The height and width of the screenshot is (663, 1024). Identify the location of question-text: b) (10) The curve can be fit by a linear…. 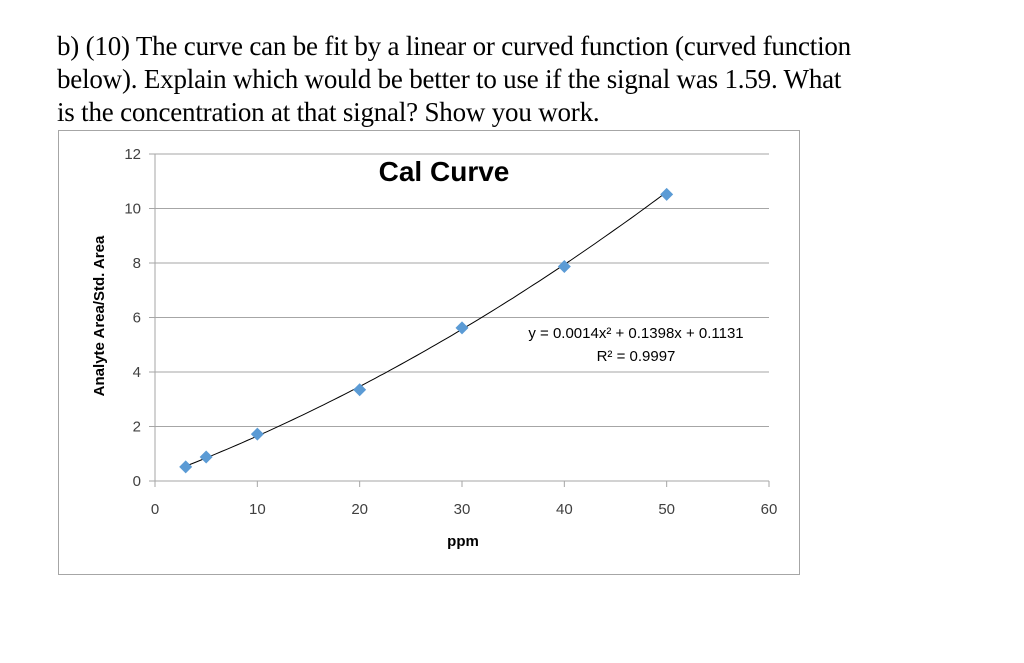
(507, 79).